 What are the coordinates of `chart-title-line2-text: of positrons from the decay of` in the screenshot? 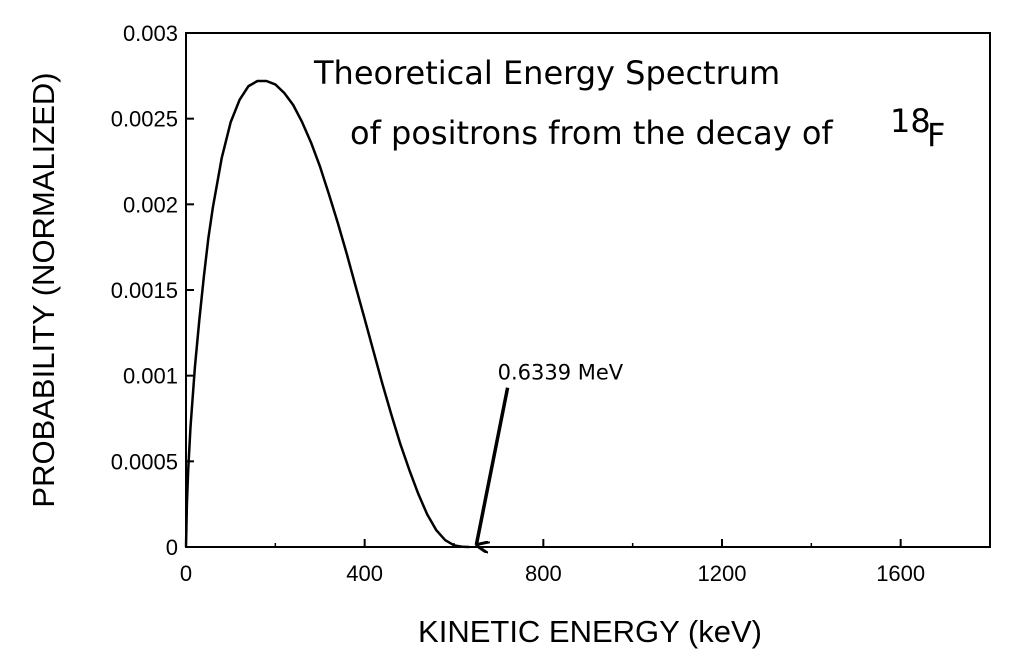 It's located at (591, 133).